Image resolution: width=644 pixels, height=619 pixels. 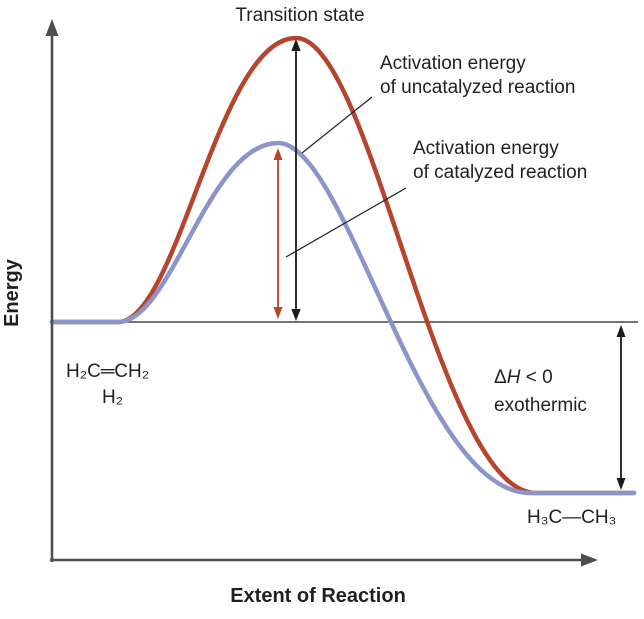 What do you see at coordinates (500, 172) in the screenshot?
I see `activation-catalyzed-label-line2: of catalyzed reaction` at bounding box center [500, 172].